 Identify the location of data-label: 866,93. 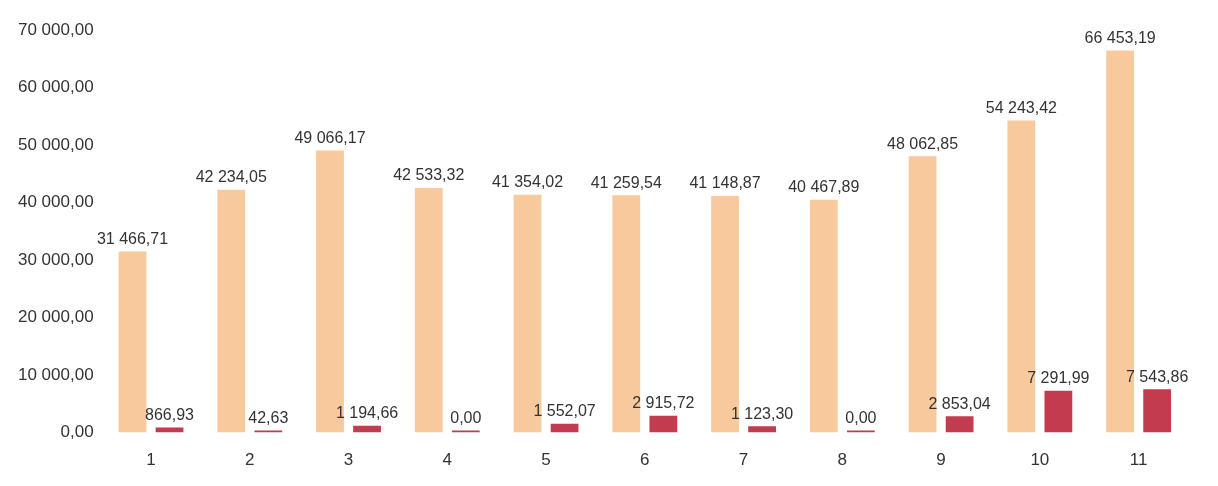
(170, 415).